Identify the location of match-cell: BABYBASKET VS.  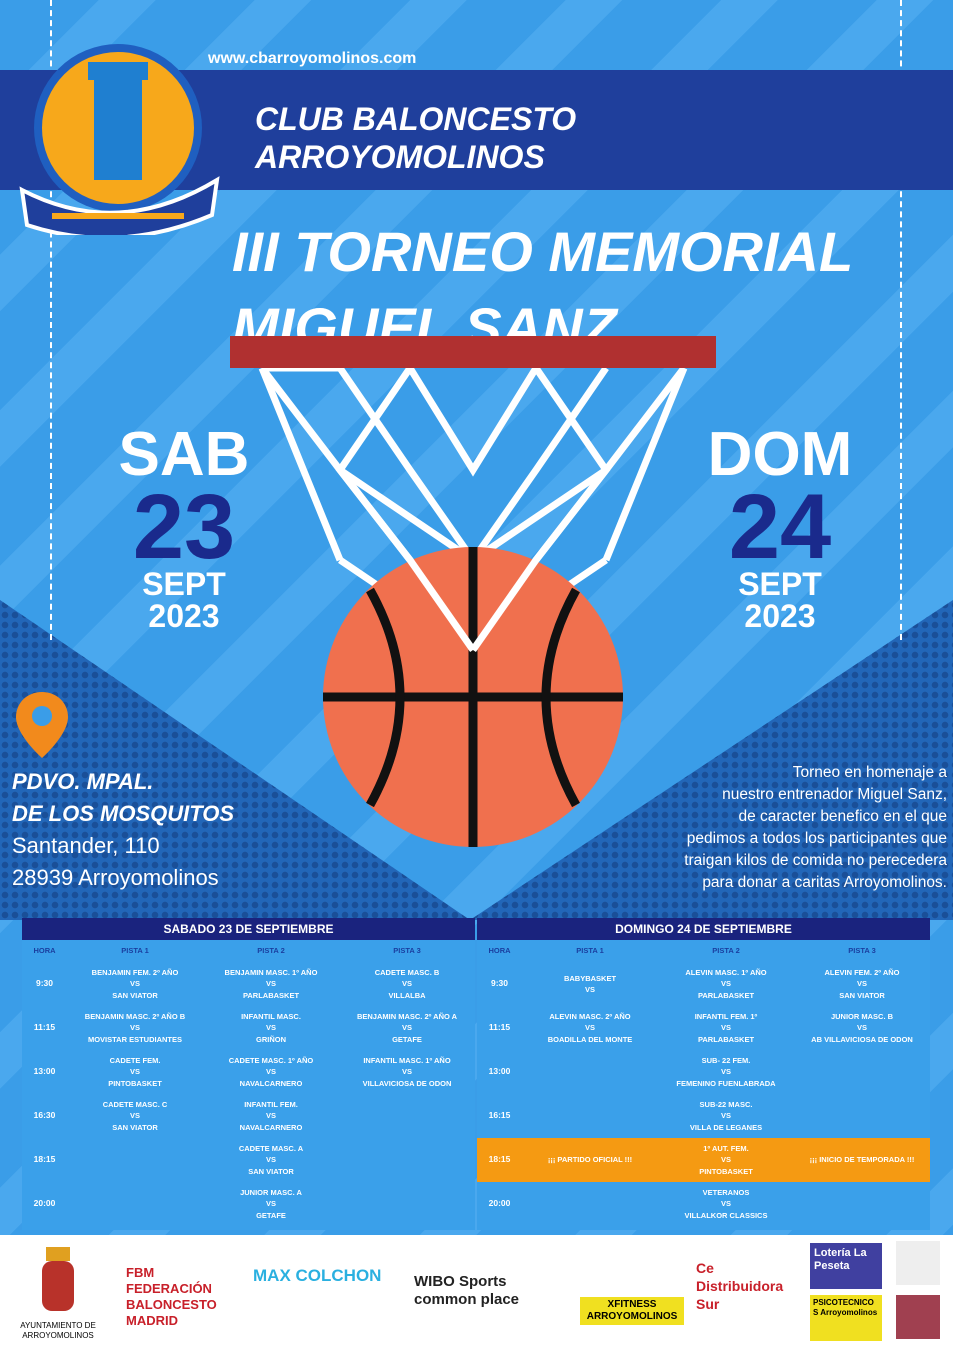
(590, 984).